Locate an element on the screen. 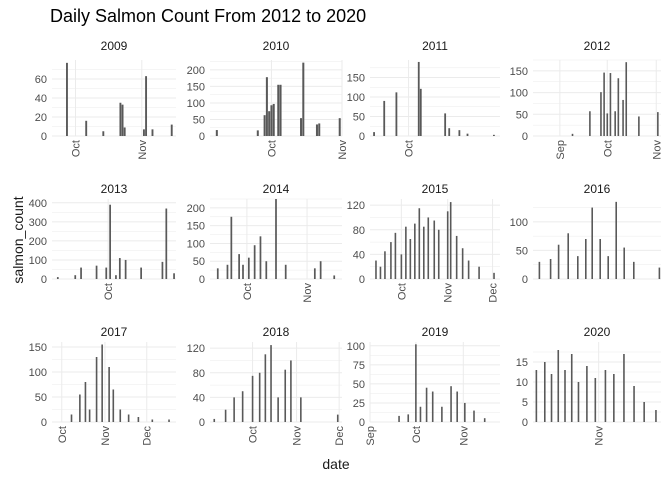  chart-title: Daily Salmon Count From 2012 to 2020 is located at coordinates (208, 16).